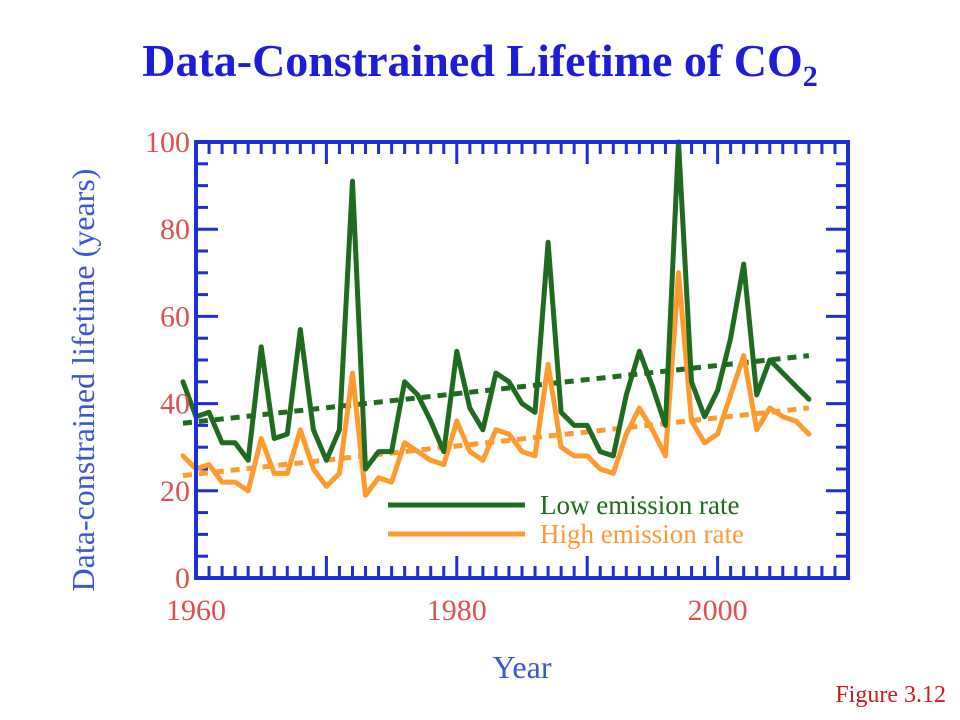 The image size is (960, 720). Describe the element at coordinates (167, 142) in the screenshot. I see `y-tick-label: 100` at that location.